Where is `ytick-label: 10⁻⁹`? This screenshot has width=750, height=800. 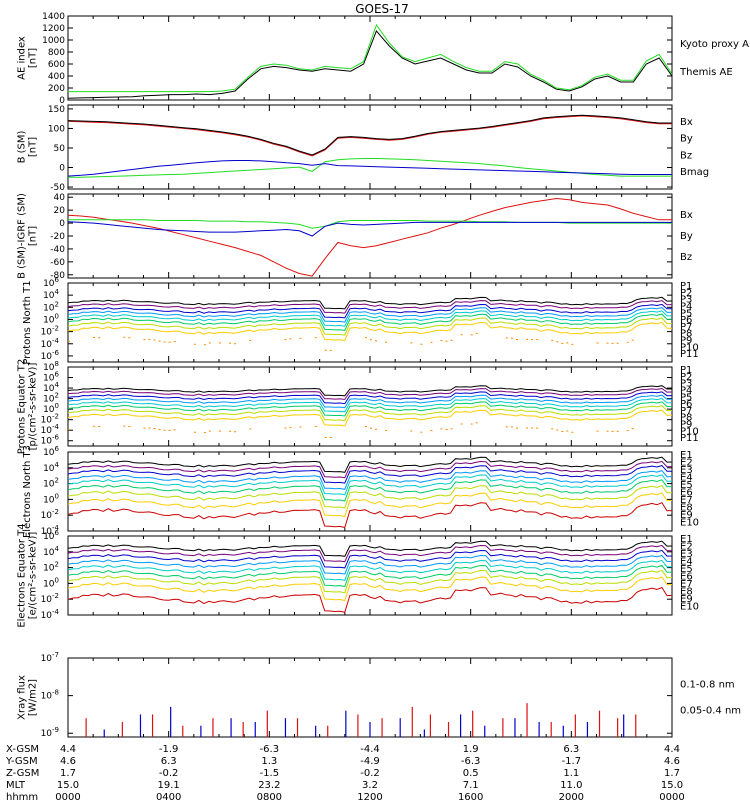
ytick-label: 10⁻⁹ is located at coordinates (50, 732).